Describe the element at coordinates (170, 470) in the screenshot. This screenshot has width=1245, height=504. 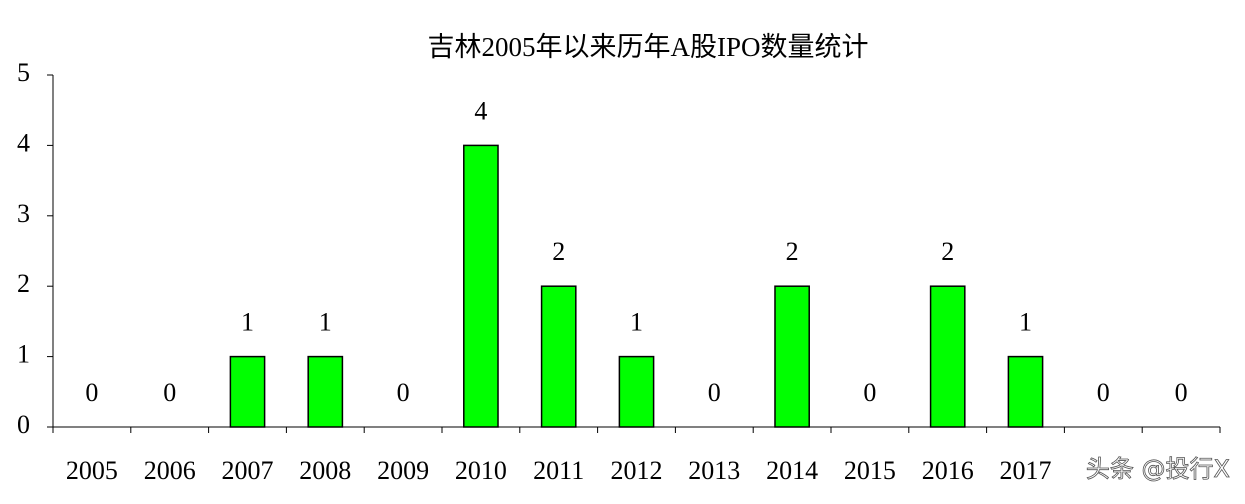
I see `x-tick-label: 2006` at that location.